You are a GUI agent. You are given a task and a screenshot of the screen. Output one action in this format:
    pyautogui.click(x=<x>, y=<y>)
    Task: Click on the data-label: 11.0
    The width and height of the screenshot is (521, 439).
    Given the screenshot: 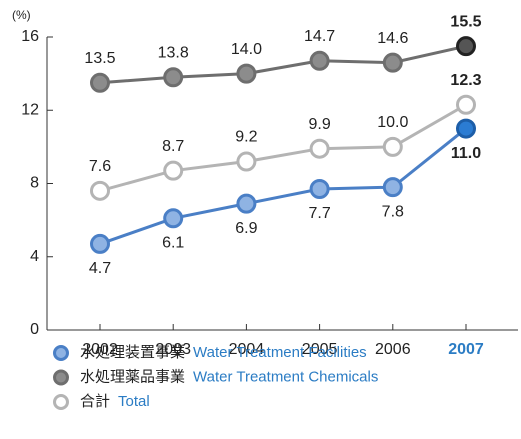 What is the action you would take?
    pyautogui.click(x=466, y=153)
    